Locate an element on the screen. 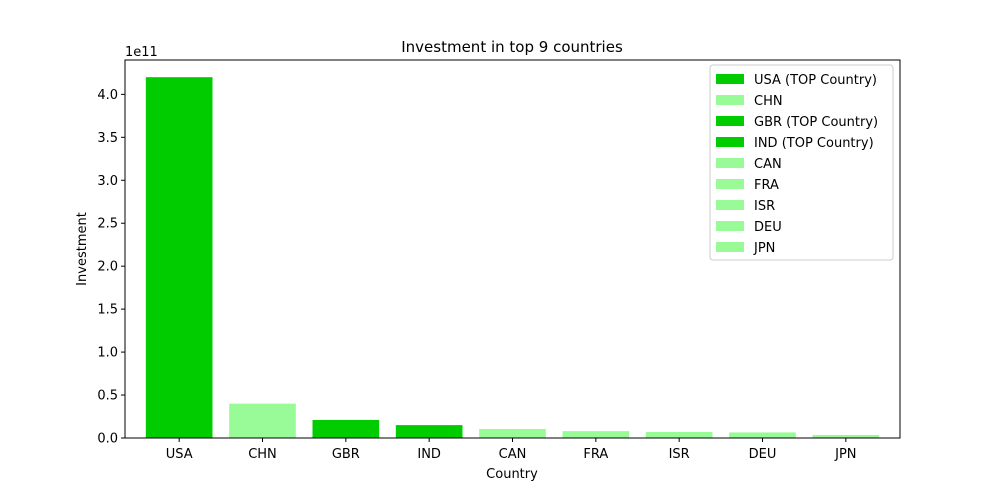 Image resolution: width=1000 pixels, height=500 pixels. x-tick-label: ISR is located at coordinates (679, 454).